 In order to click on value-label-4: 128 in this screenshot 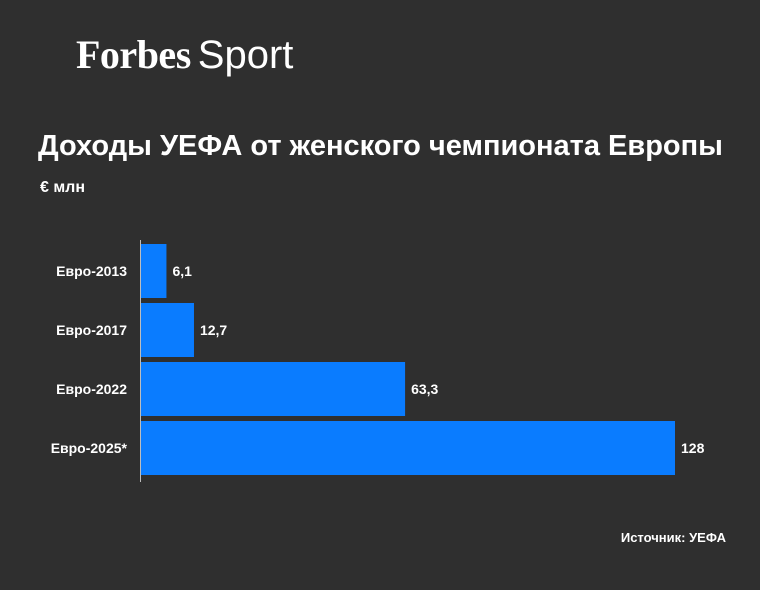, I will do `click(693, 448)`.